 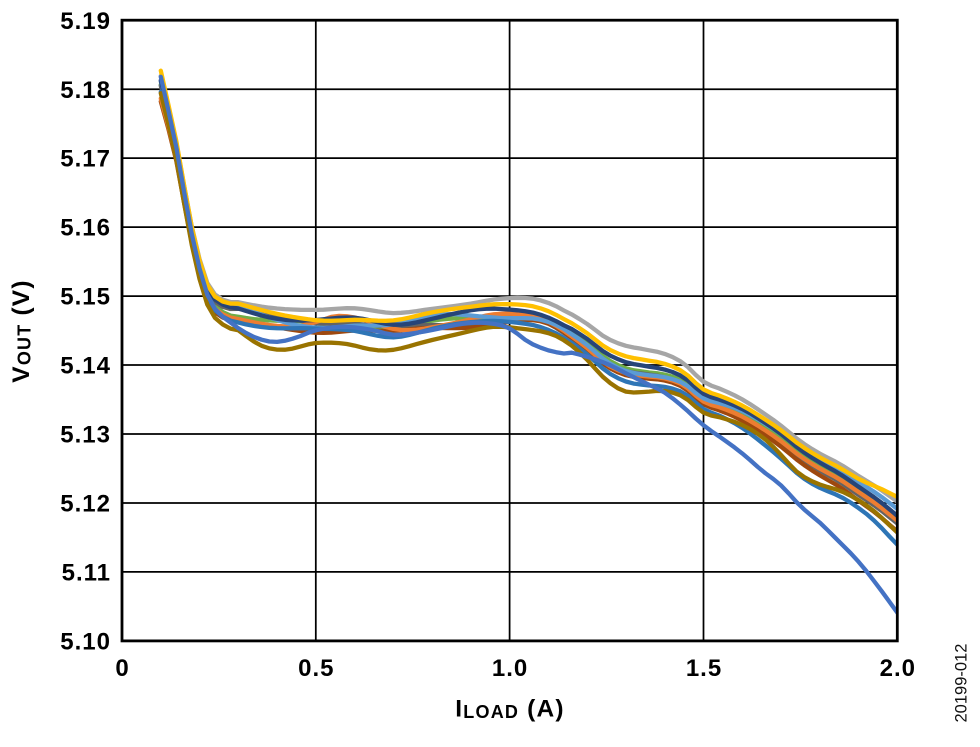 What do you see at coordinates (510, 668) in the screenshot?
I see `svg-text: 1.0` at bounding box center [510, 668].